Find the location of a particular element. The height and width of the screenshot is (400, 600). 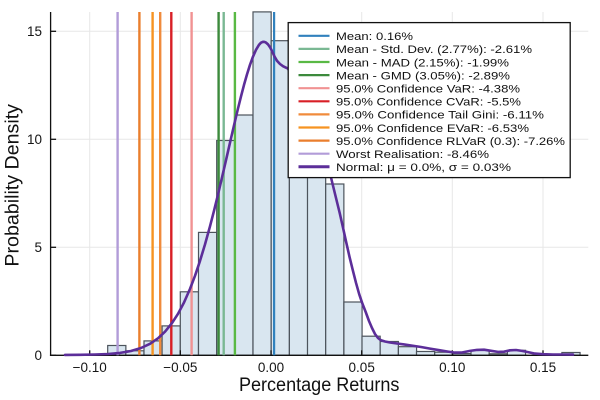

svg-text:Mean - Std. Dev. (2.77%): -2.6: Mean - Std. Dev. (2.77%): -2.61% is located at coordinates (434, 50).